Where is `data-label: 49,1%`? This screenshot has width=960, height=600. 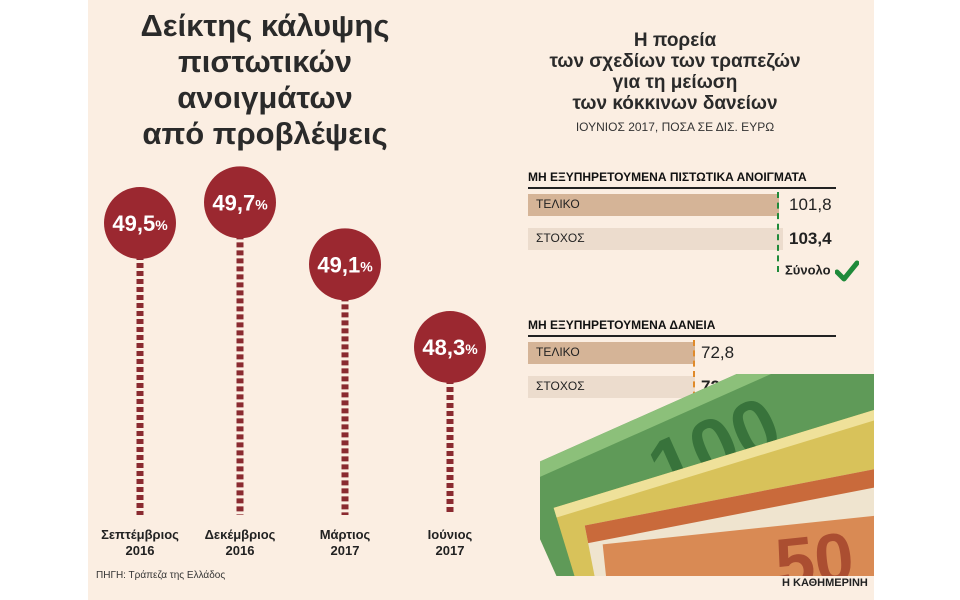
data-label: 49,1% is located at coordinates (345, 264).